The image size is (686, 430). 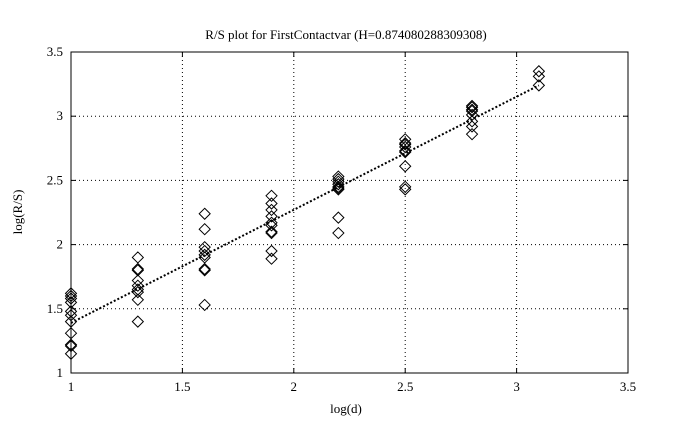 What do you see at coordinates (405, 386) in the screenshot?
I see `x-tick-label: 2.5` at bounding box center [405, 386].